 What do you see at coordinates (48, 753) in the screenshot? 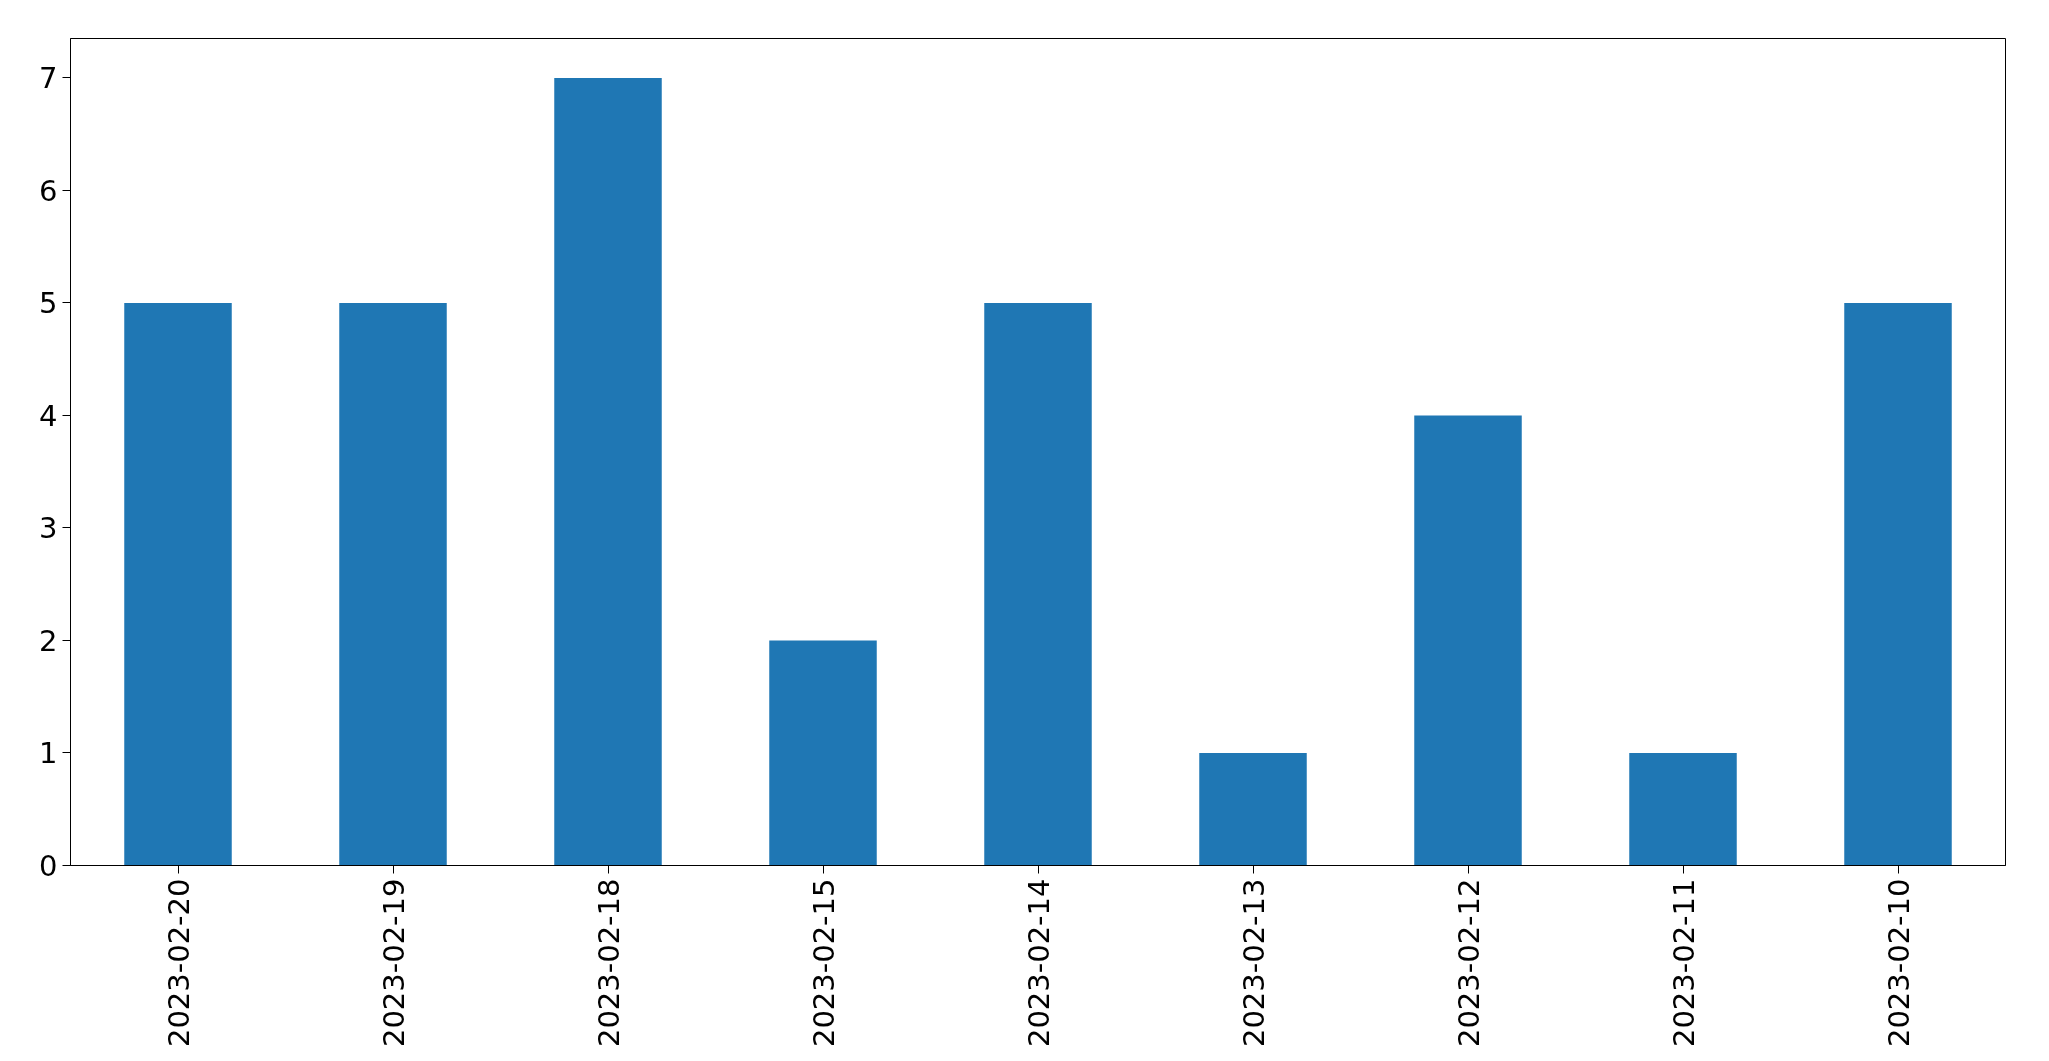
I see `y-tick-label: 1` at bounding box center [48, 753].